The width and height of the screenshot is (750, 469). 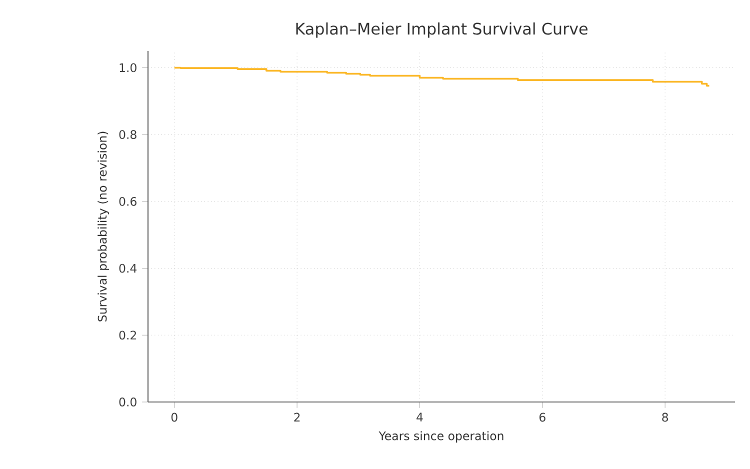 What do you see at coordinates (127, 335) in the screenshot?
I see `y-tick-label: 0.2` at bounding box center [127, 335].